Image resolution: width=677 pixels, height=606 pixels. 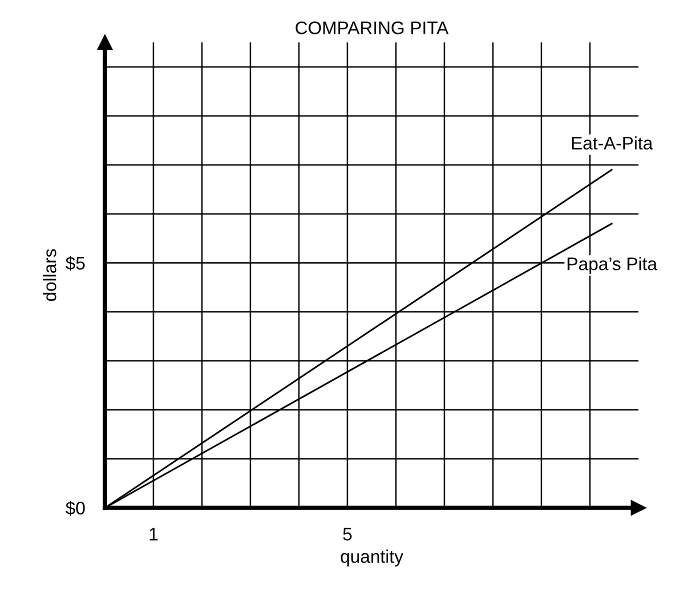 I want to click on y-tick-label: $0, so click(x=75, y=508).